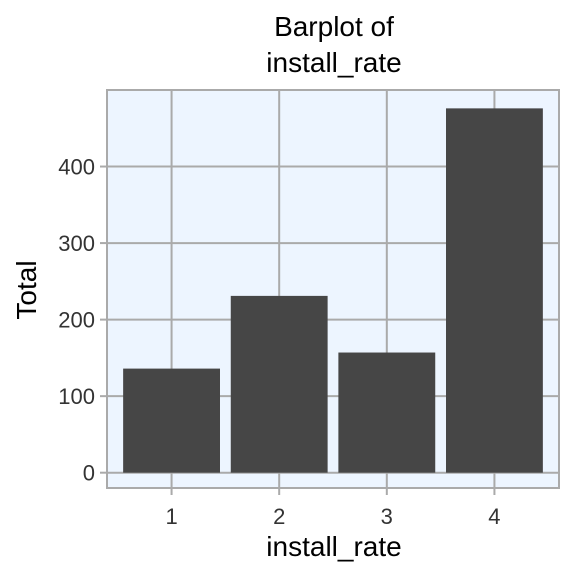 This screenshot has width=576, height=576. Describe the element at coordinates (333, 508) in the screenshot. I see `x-tick-labels: 1 2 3 4` at that location.